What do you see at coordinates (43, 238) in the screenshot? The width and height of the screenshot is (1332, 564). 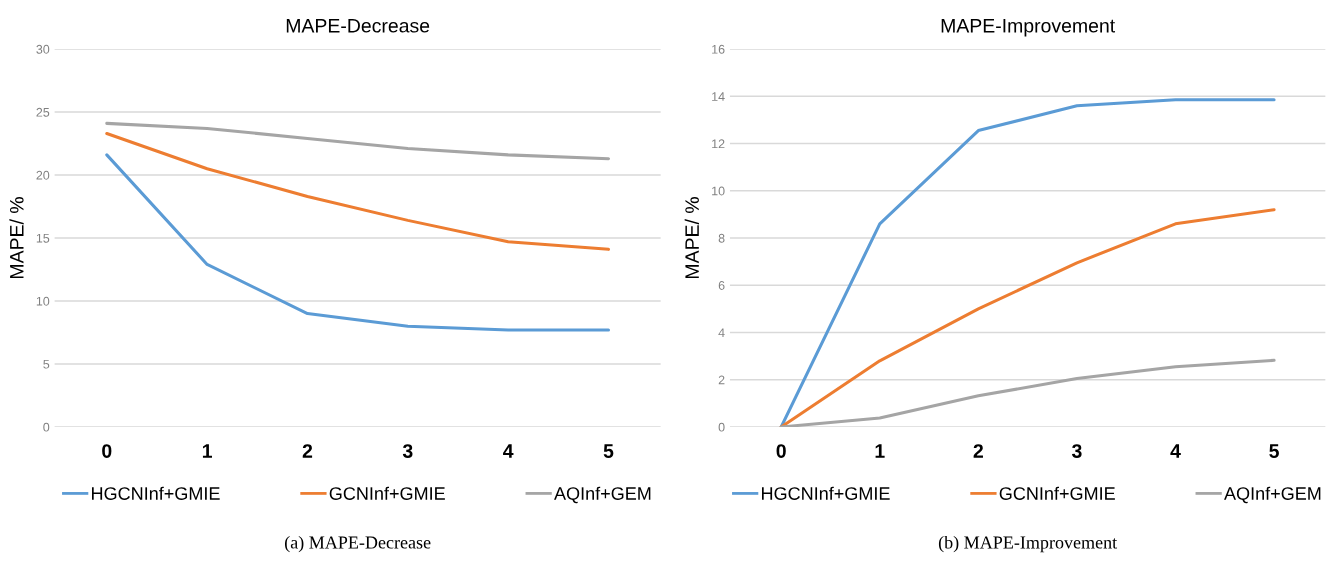 I see `y-tick-label: 15` at bounding box center [43, 238].